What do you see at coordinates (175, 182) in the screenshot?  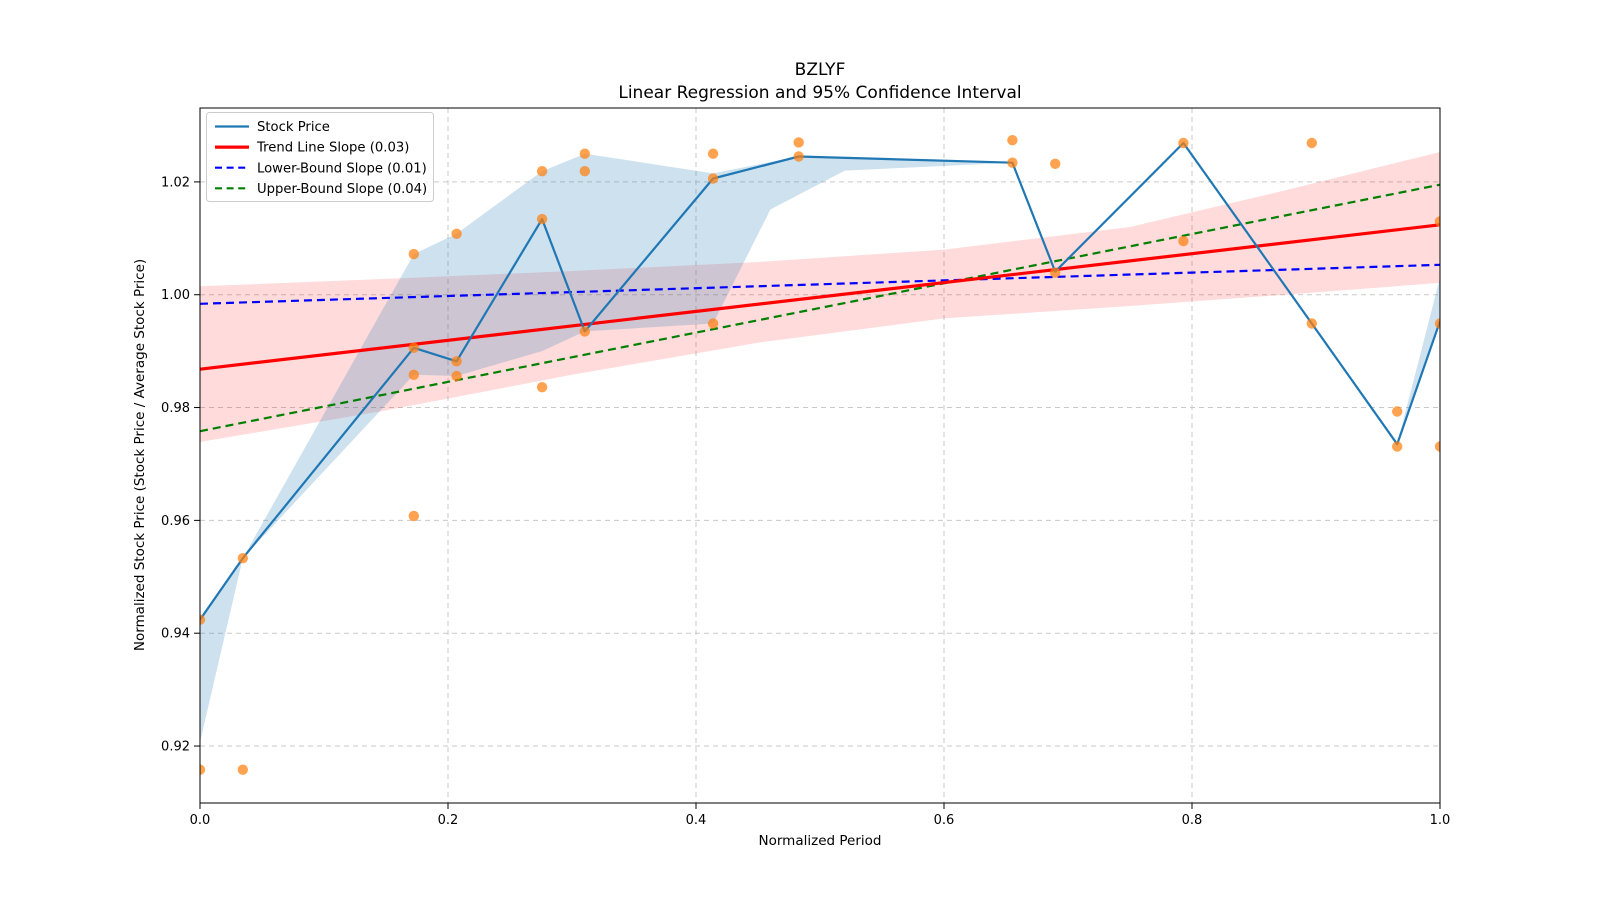 I see `y-tick-label: 1.02` at bounding box center [175, 182].